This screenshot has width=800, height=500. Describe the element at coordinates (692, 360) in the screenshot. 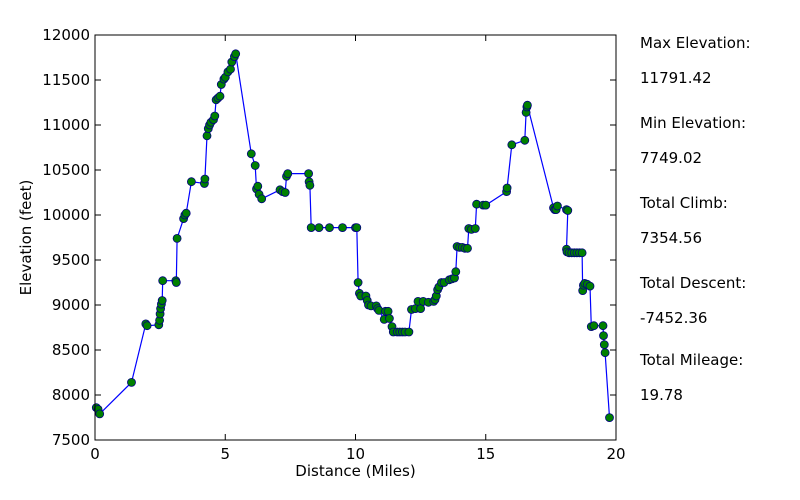

I see `total-mileage-label: Total Mileage:` at that location.